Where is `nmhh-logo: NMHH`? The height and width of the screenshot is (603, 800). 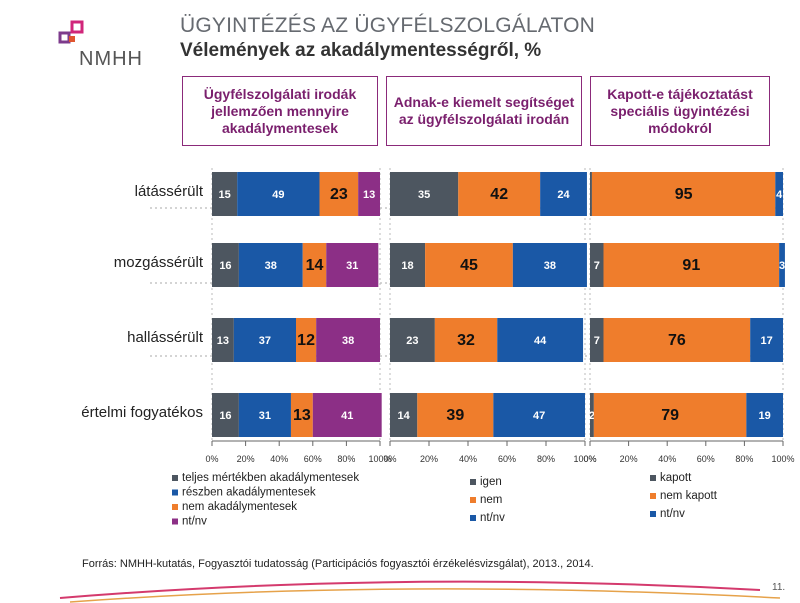
nmhh-logo: NMHH is located at coordinates (100, 45).